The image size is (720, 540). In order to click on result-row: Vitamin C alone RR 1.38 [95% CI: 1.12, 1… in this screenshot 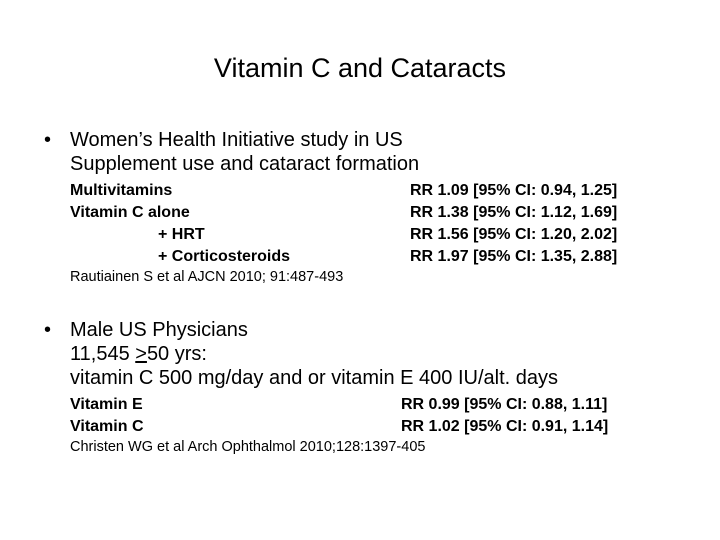, I will do `click(390, 213)`.